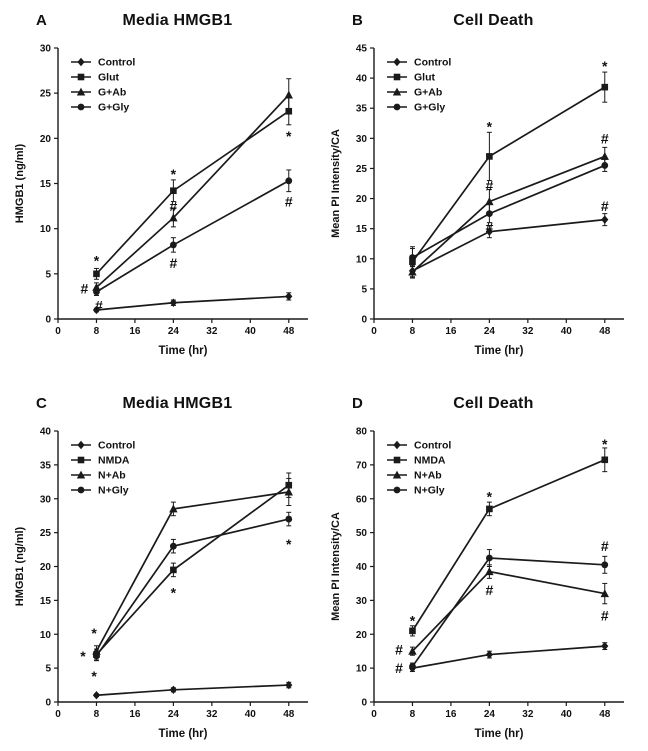 The height and width of the screenshot is (751, 648). I want to click on panel-b-header: B Cell Death, so click(482, 25).